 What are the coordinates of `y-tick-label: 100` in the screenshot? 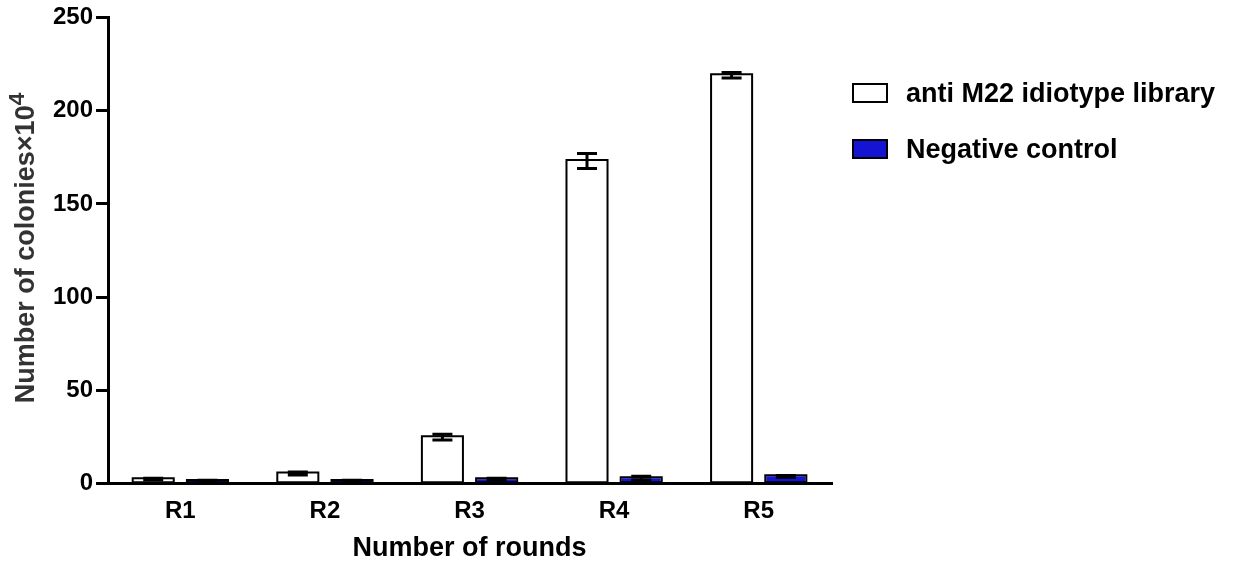 It's located at (73, 295).